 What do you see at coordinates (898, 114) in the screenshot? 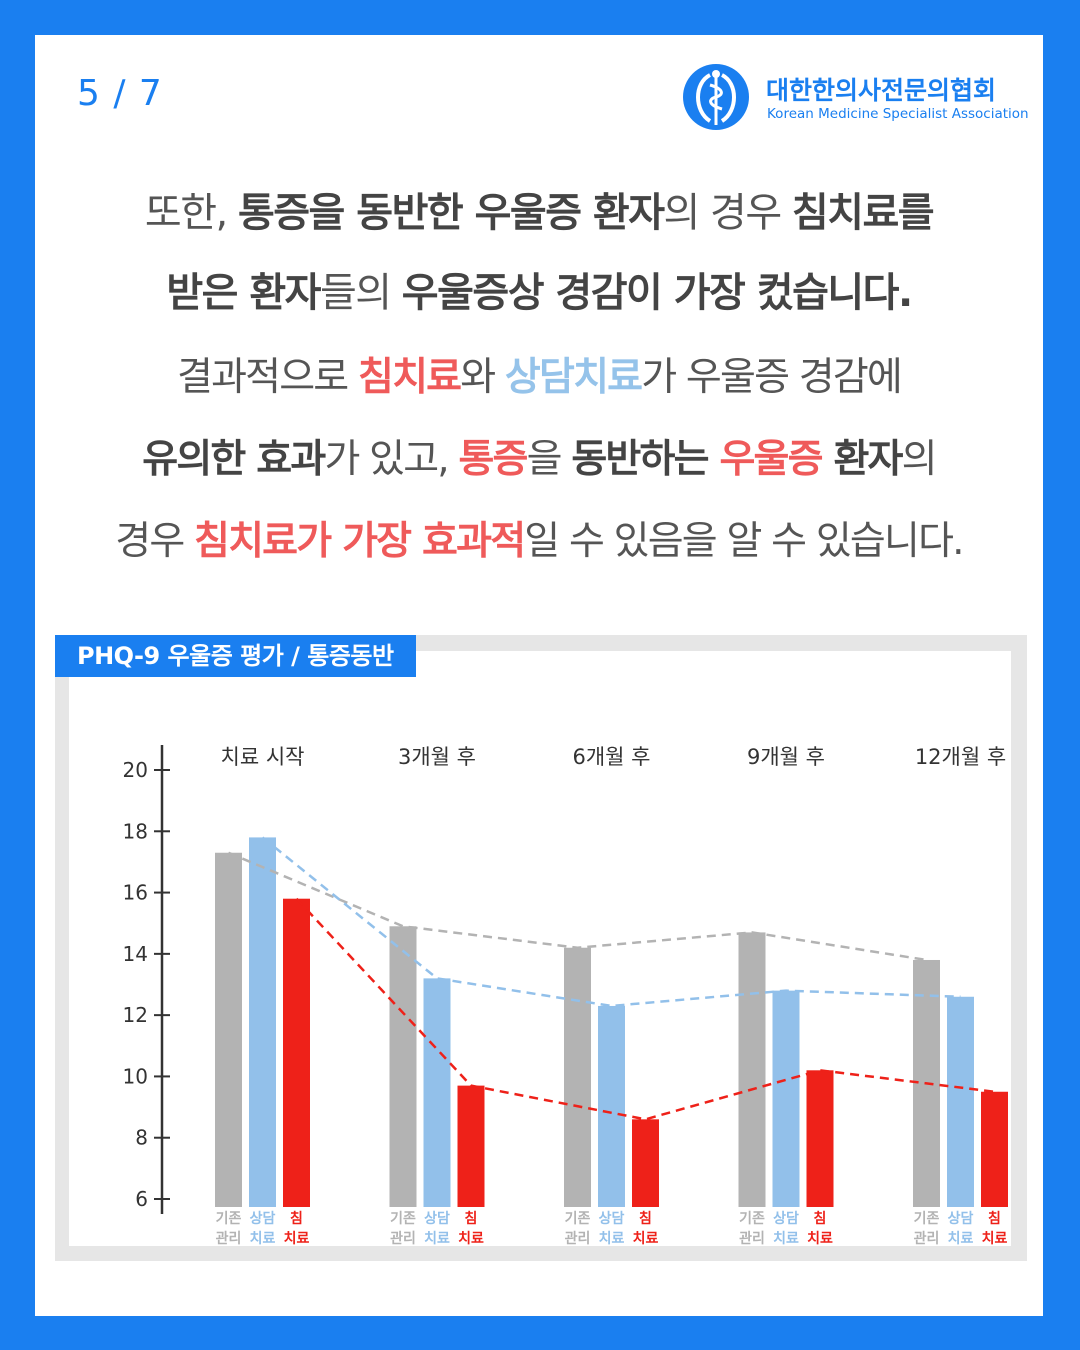
I see `logo-subtitle: Korean Medicine Specialist Association` at bounding box center [898, 114].